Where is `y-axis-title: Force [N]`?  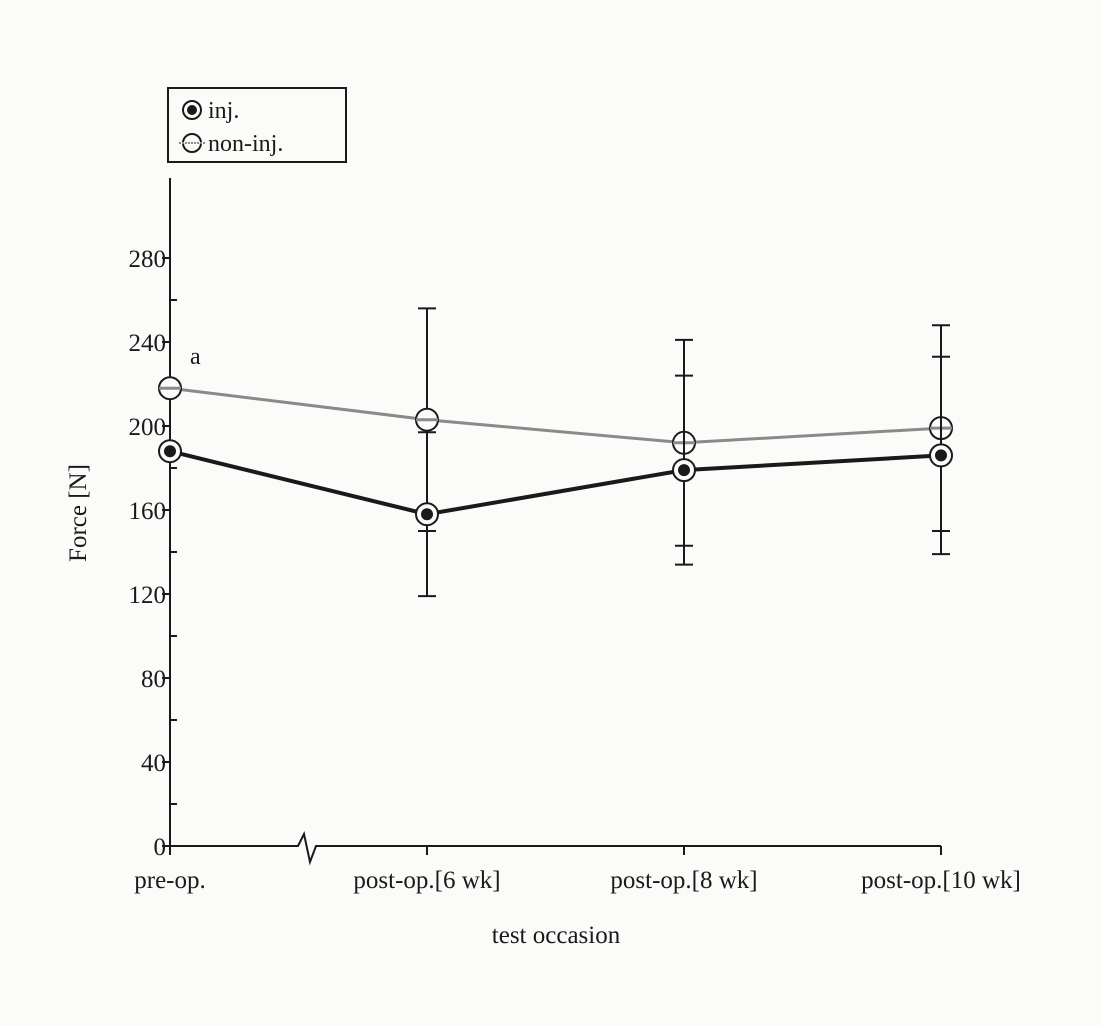
y-axis-title: Force [N] is located at coordinates (78, 513).